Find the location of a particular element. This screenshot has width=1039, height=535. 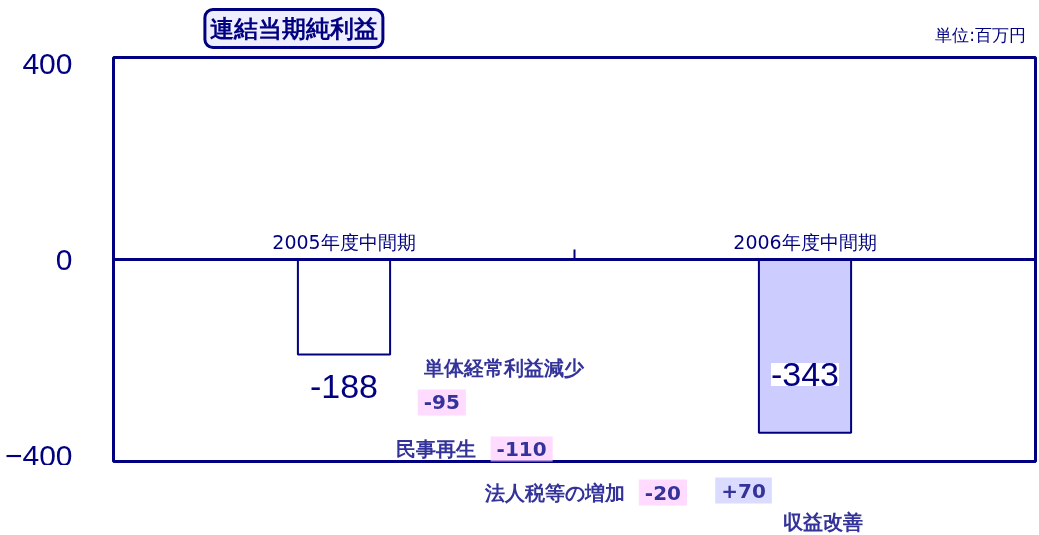

text: 収益改善 is located at coordinates (823, 521).